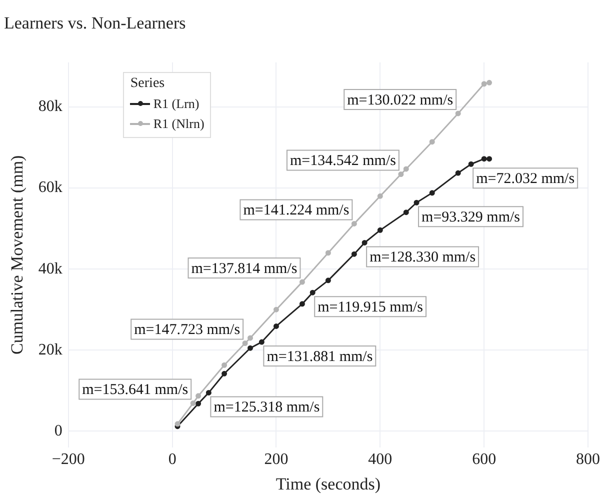 The image size is (603, 499). Describe the element at coordinates (135, 390) in the screenshot. I see `annotation: m=153.641 mm/s` at that location.